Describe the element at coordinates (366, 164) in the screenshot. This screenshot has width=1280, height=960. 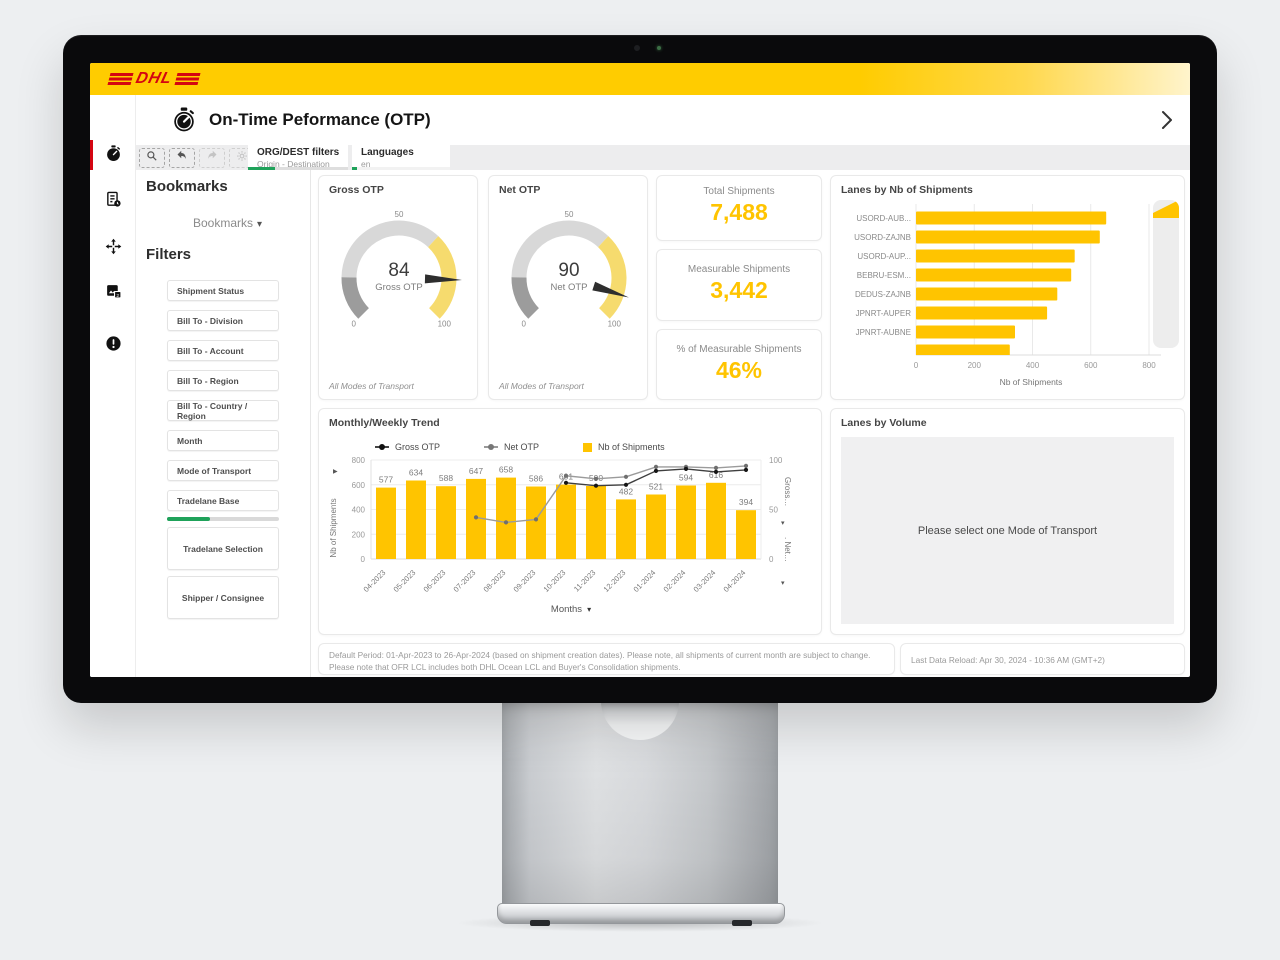
I see `tab-sublabel: en` at that location.